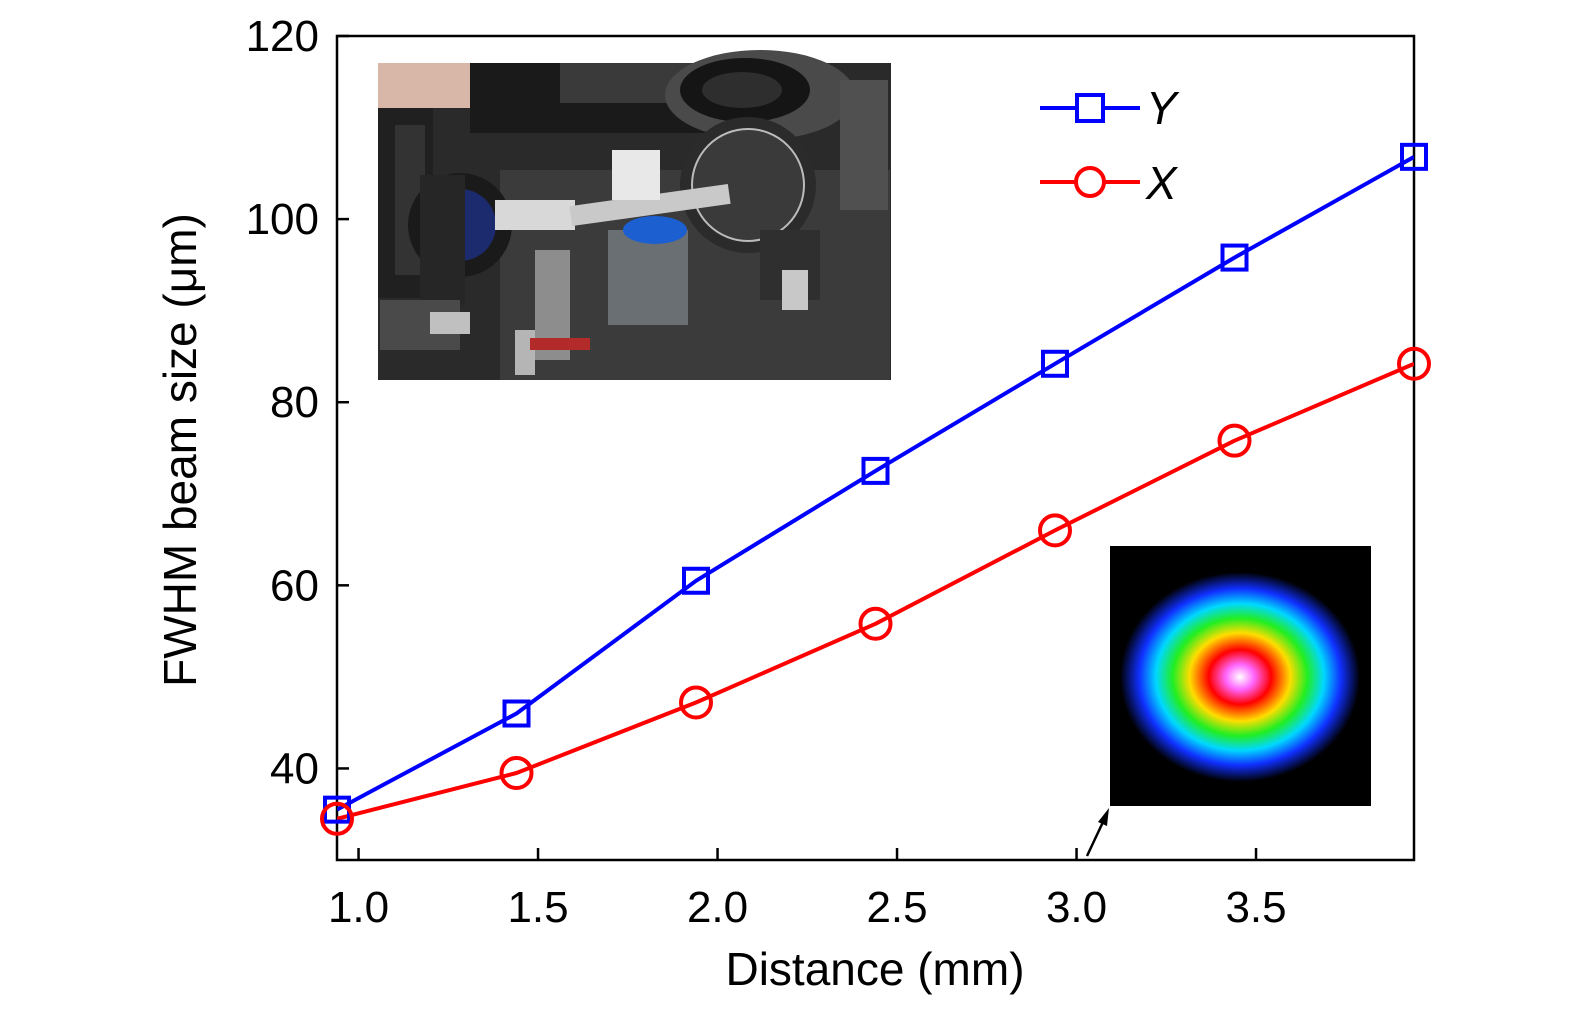 This screenshot has width=1575, height=1010. I want to click on legend-label-y: Y, so click(1163, 108).